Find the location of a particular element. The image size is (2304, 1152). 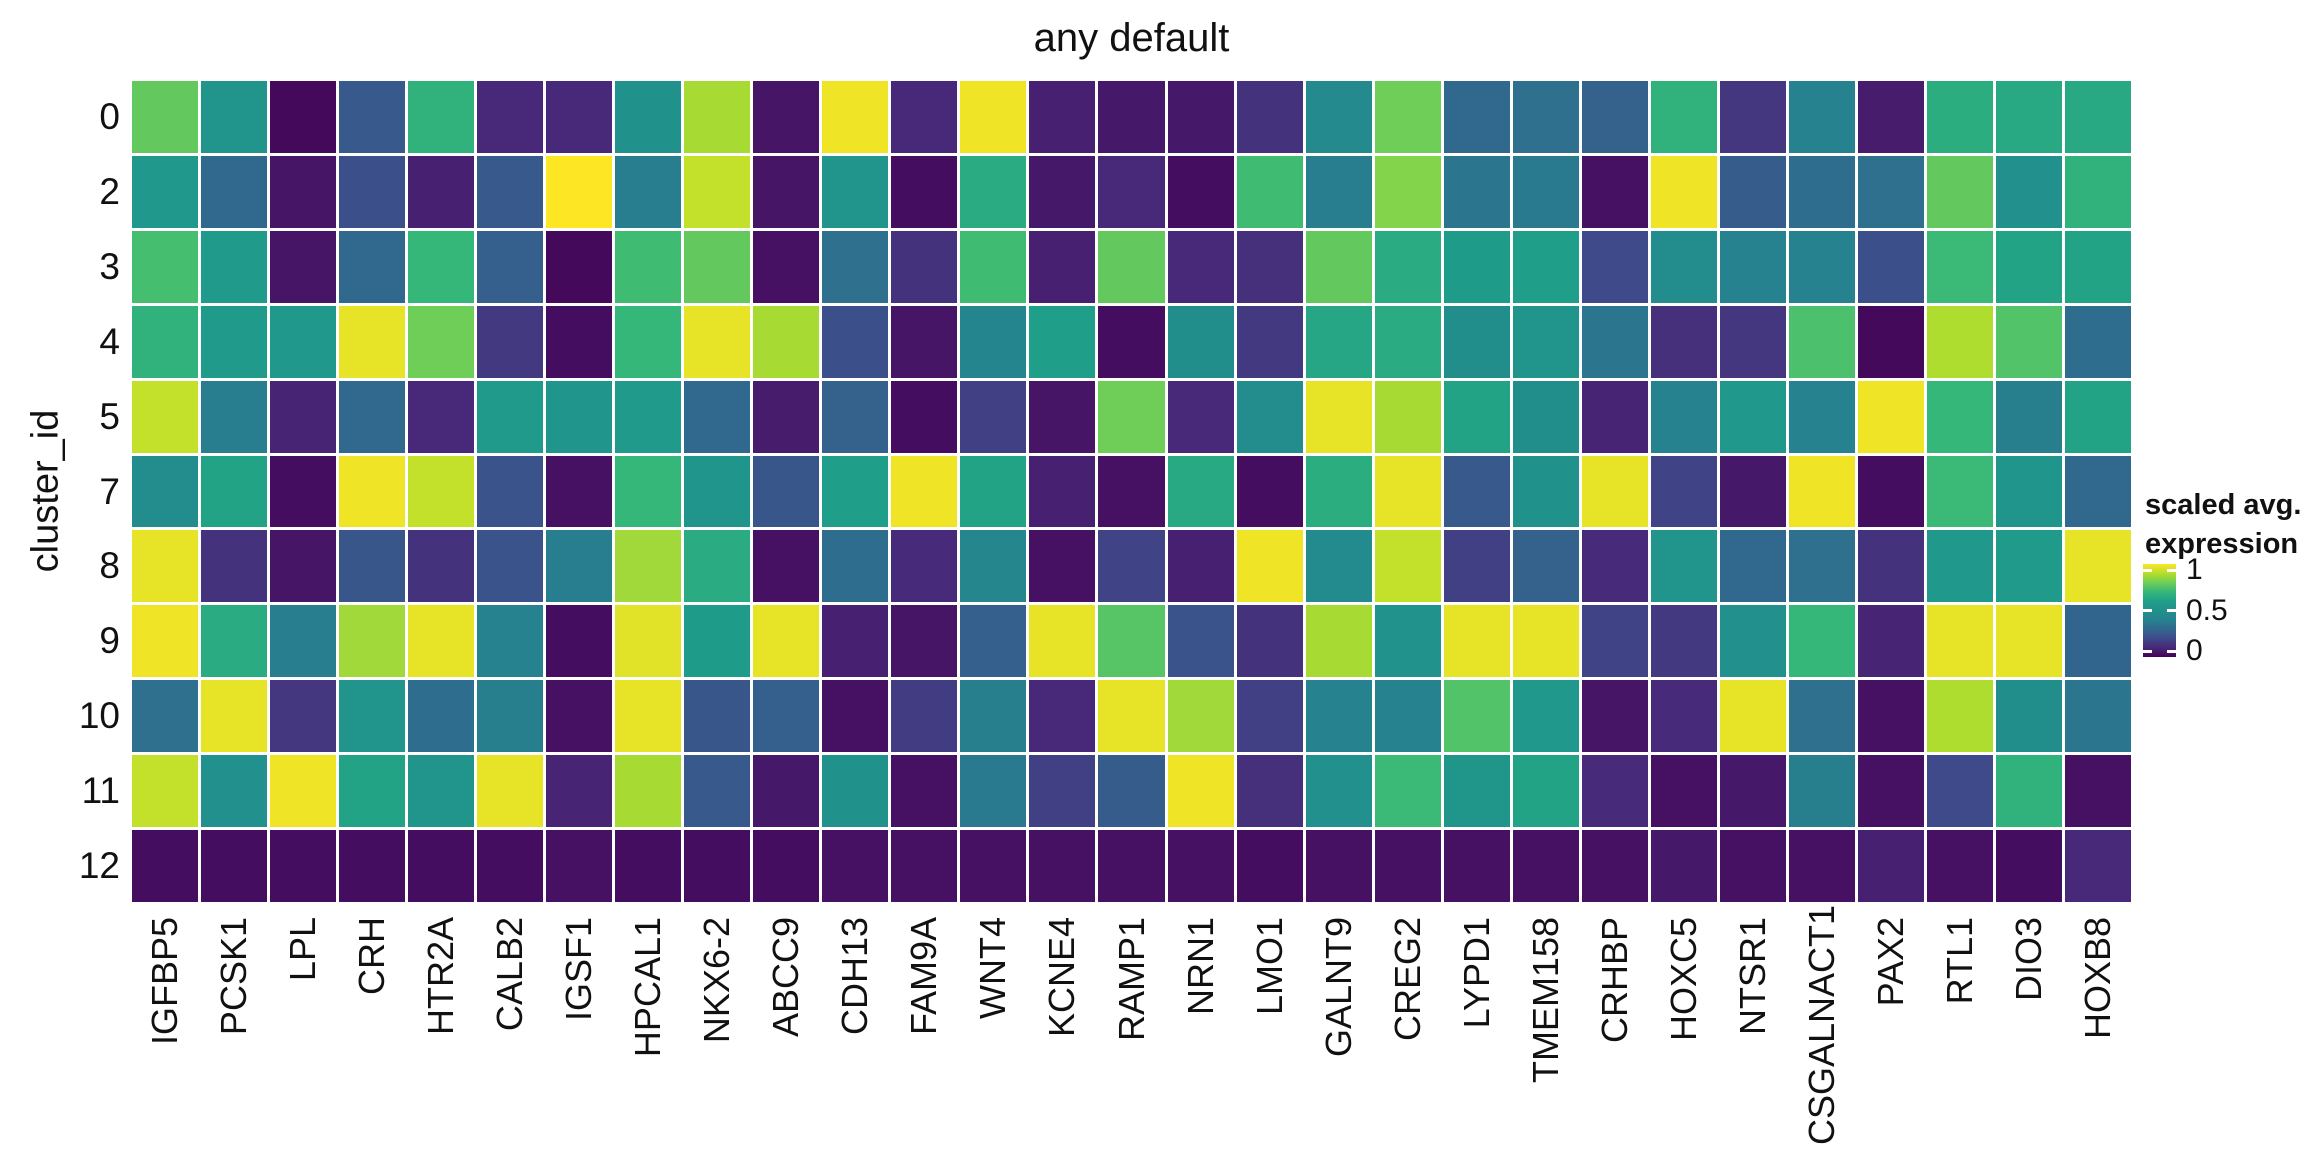

y-axis-tick-label: 3 is located at coordinates (109, 266).